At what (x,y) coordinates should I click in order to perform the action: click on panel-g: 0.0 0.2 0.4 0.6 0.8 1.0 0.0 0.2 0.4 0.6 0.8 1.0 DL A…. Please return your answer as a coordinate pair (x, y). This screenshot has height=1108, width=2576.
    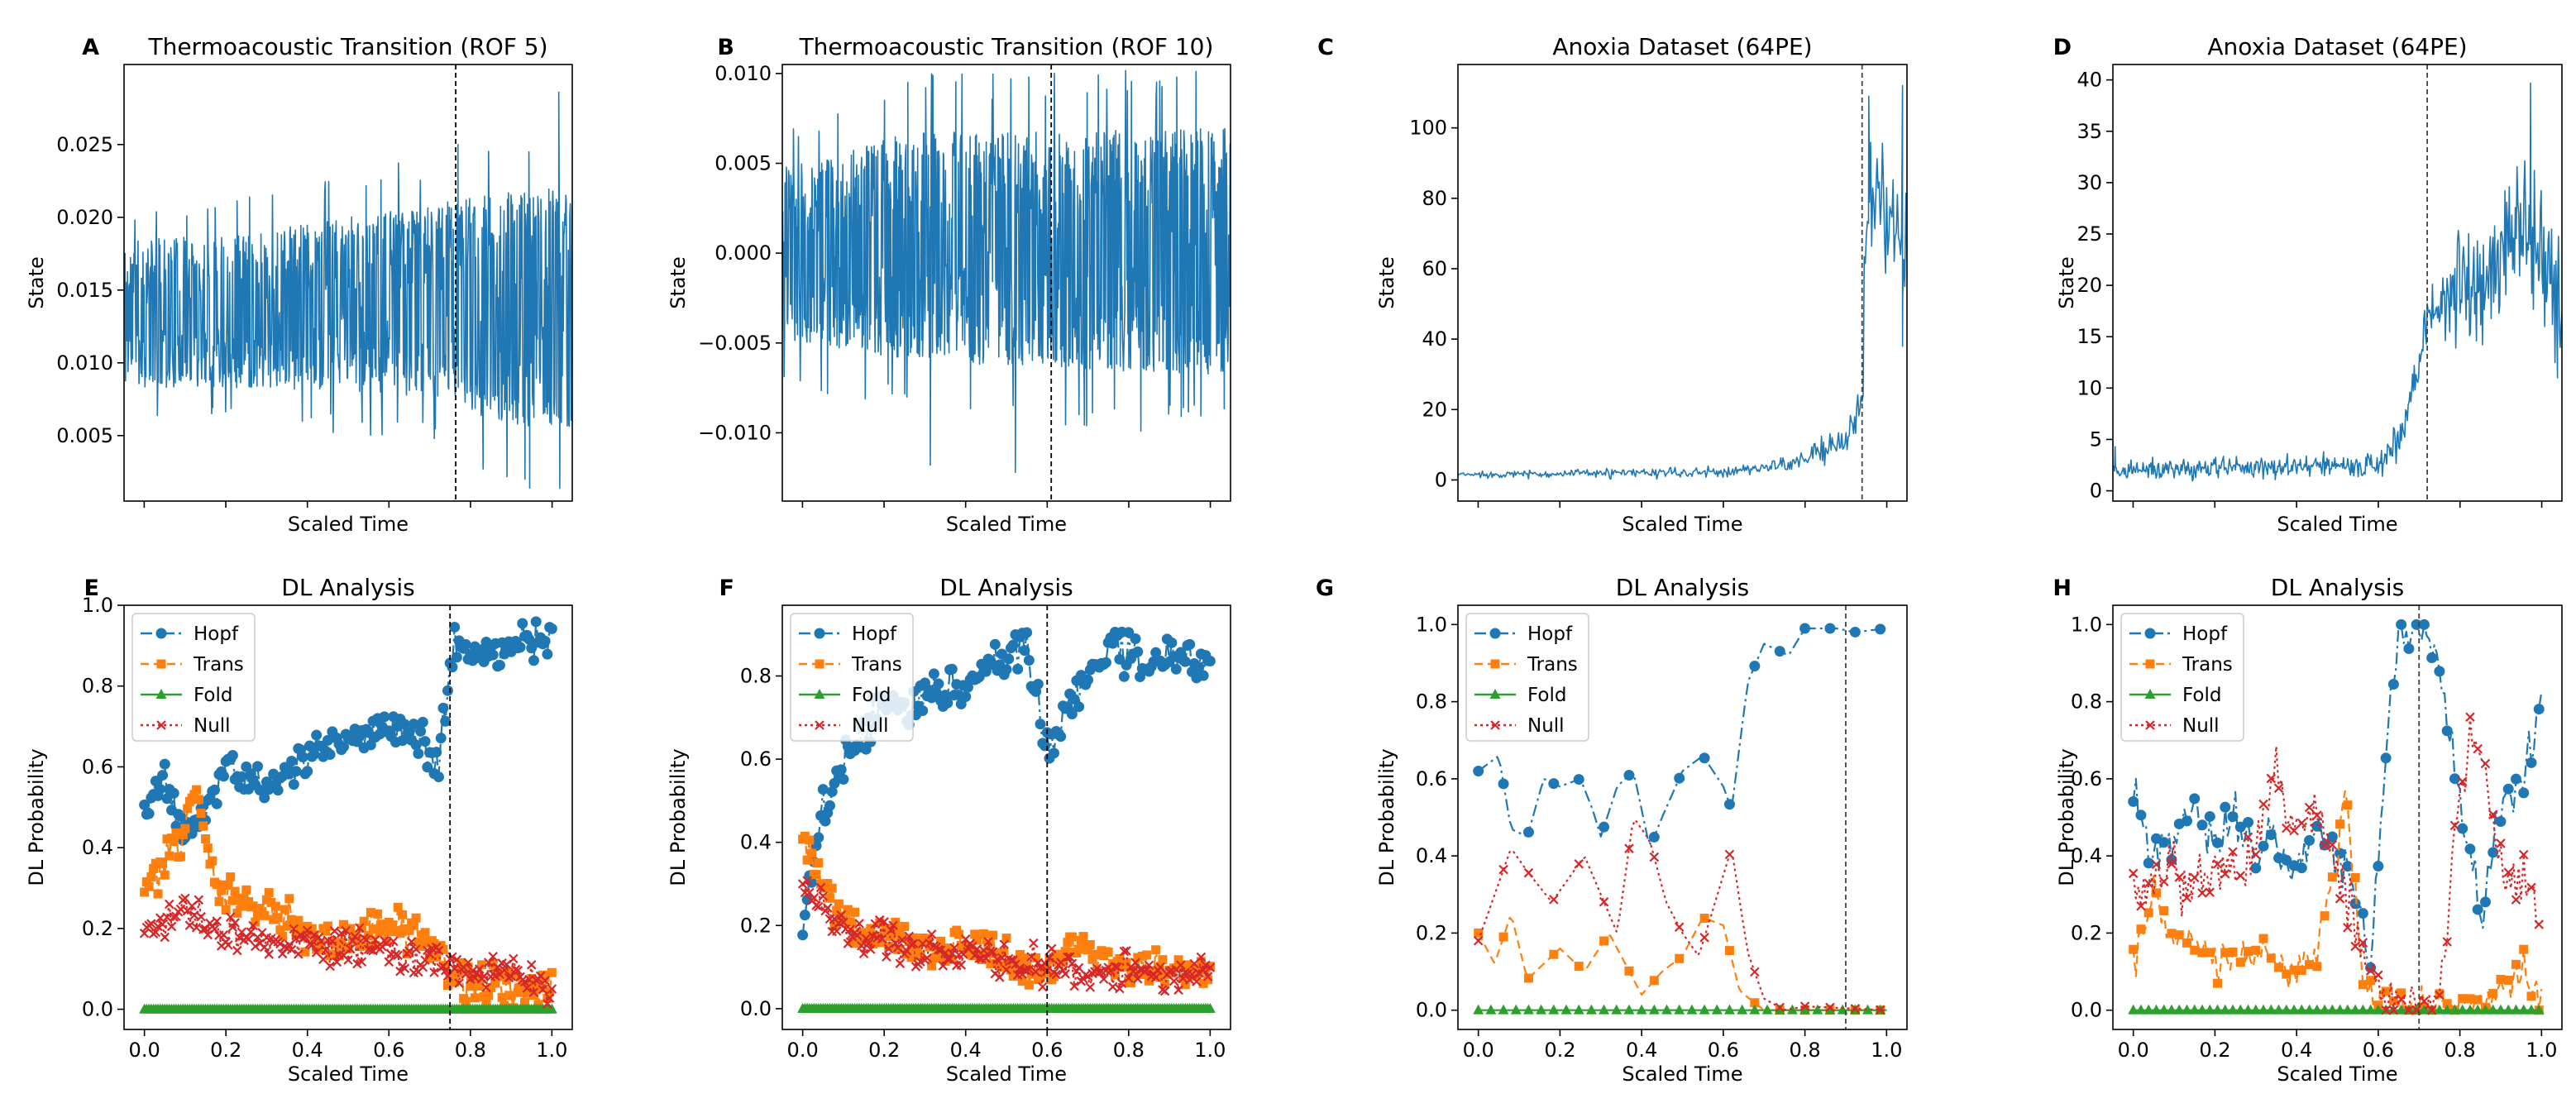
    Looking at the image, I should click on (1612, 830).